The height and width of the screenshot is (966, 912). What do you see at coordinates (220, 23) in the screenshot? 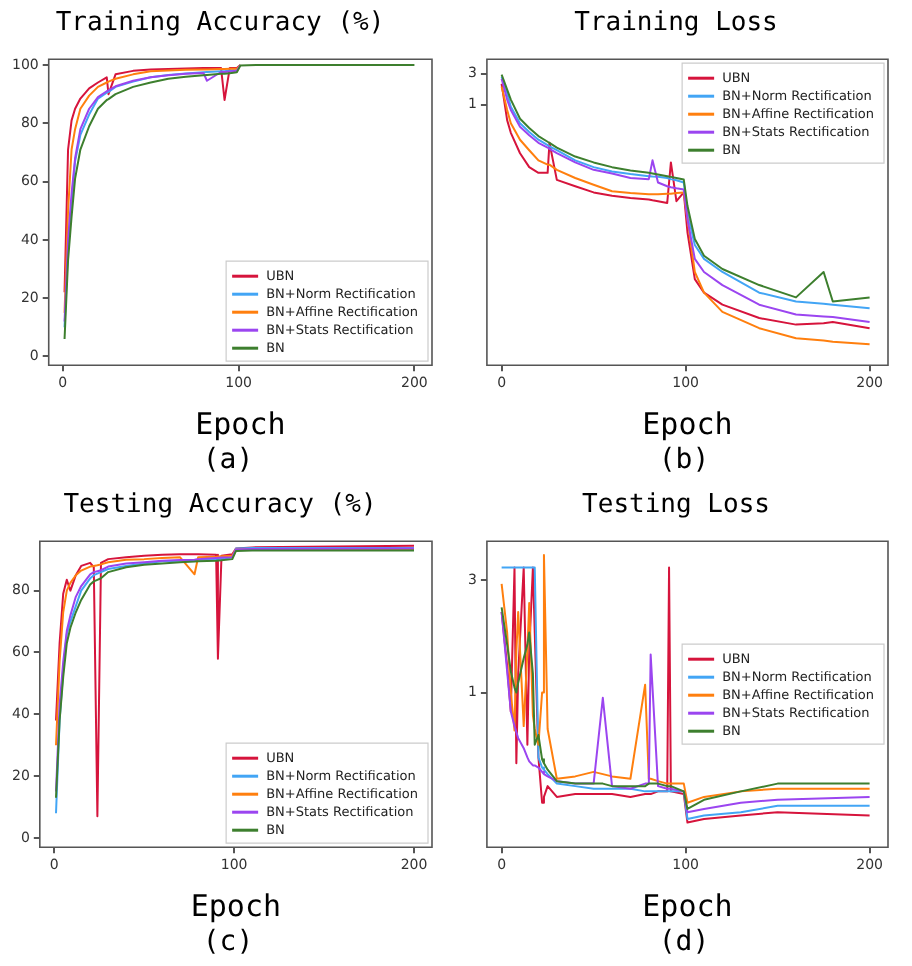
I see `chart-title: Training Accuracy (%)` at bounding box center [220, 23].